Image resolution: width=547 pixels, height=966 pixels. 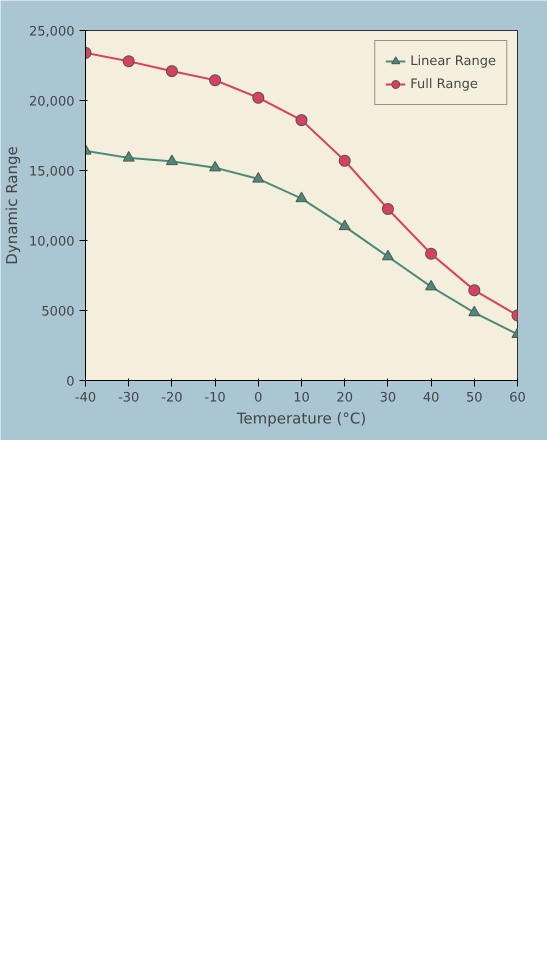 I want to click on y-tick-label: 25,000, so click(x=52, y=32).